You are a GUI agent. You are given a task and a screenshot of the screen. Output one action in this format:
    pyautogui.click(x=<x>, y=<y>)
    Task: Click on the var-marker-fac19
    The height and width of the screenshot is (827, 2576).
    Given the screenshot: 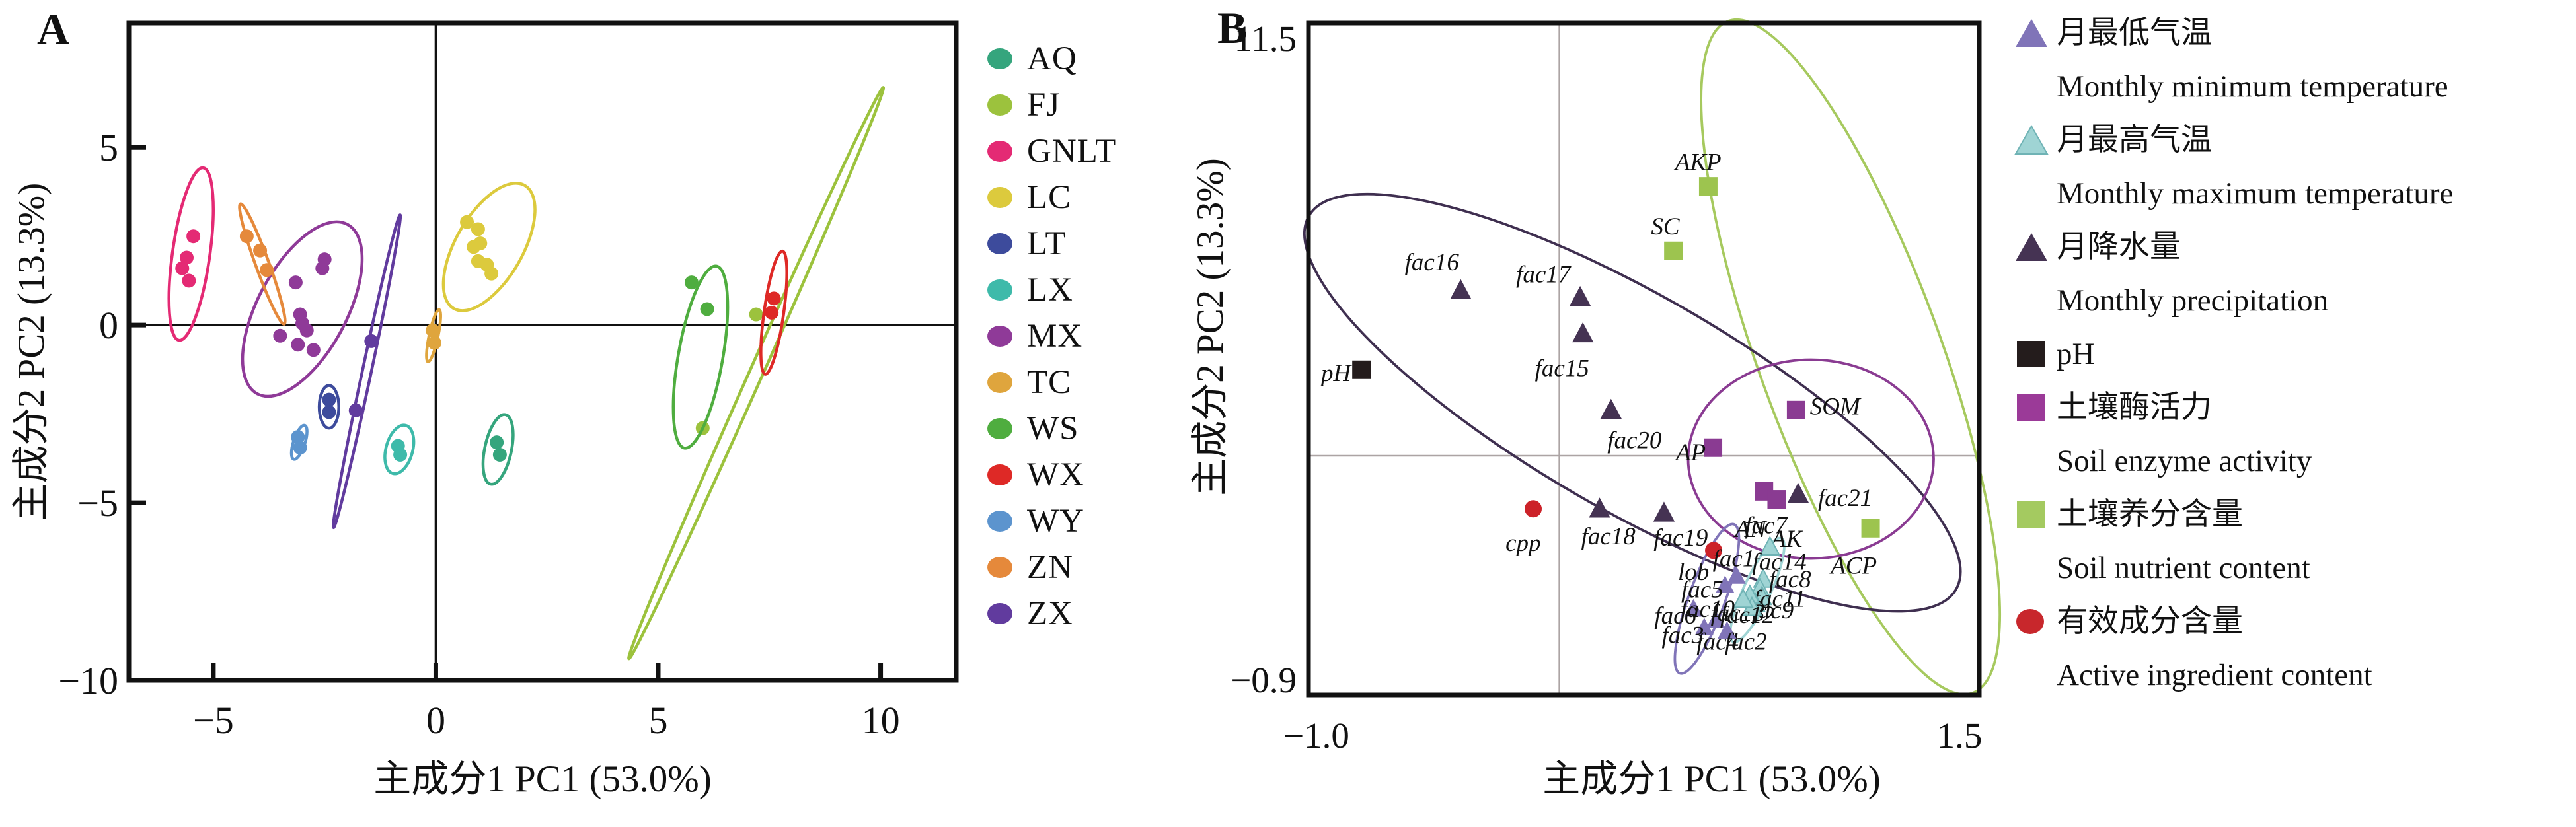 What is the action you would take?
    pyautogui.click(x=1664, y=511)
    